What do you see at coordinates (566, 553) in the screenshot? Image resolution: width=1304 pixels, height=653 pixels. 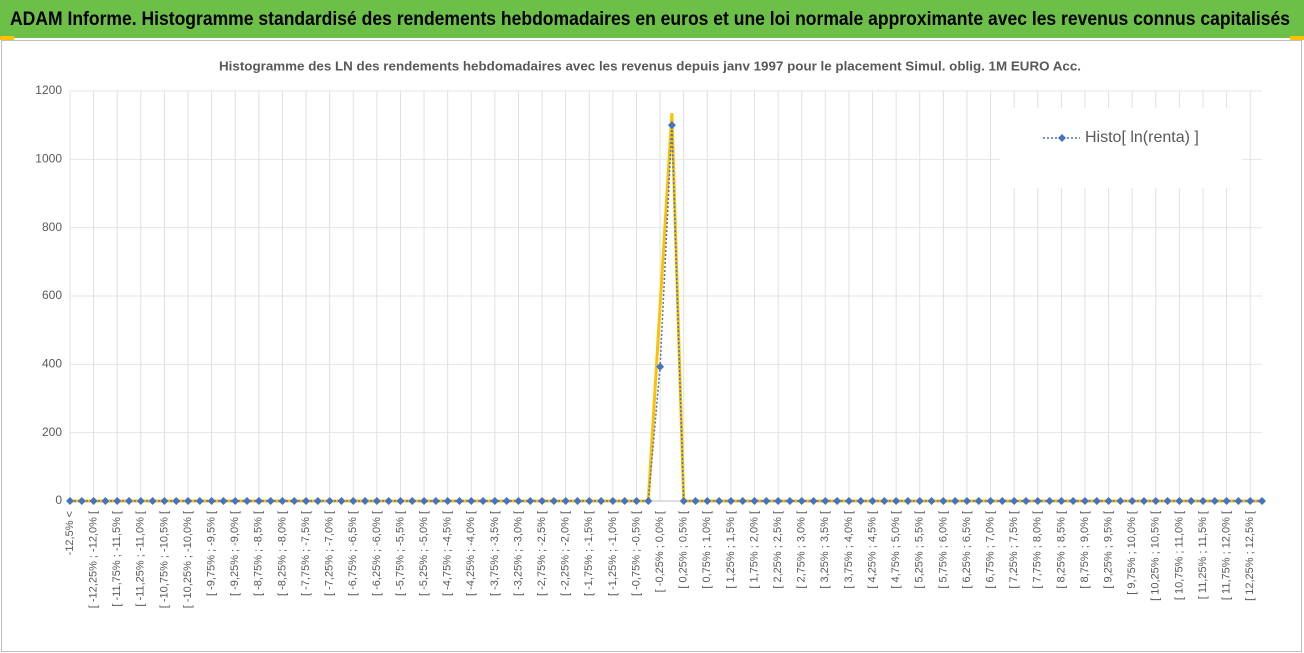 I see `x-tick-label: [ -2,25% ; -2,0% [` at bounding box center [566, 553].